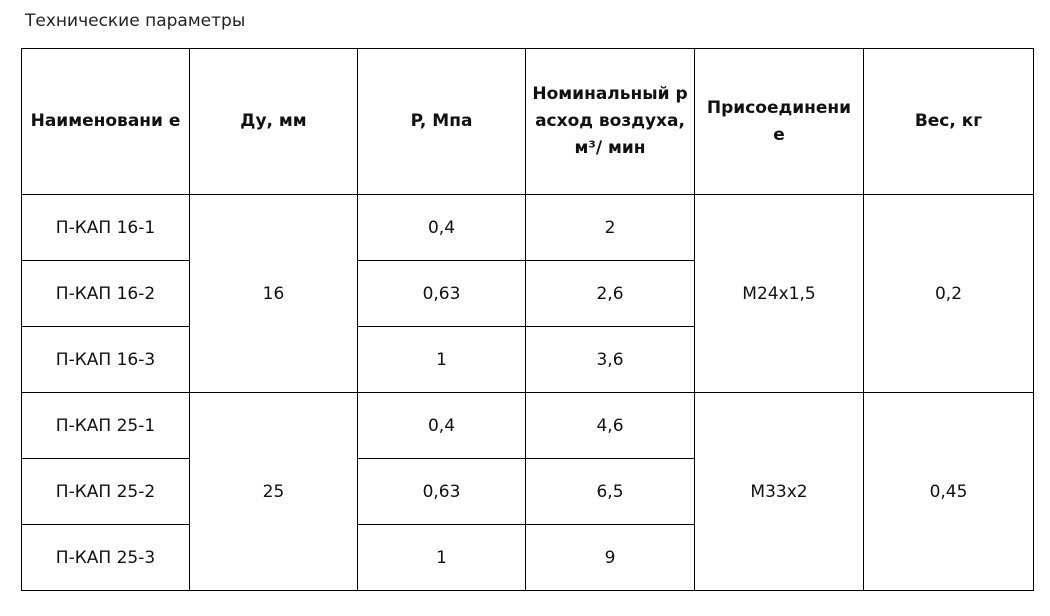 This screenshot has width=1050, height=616. What do you see at coordinates (273, 293) in the screenshot?
I see `cell-du: 16` at bounding box center [273, 293].